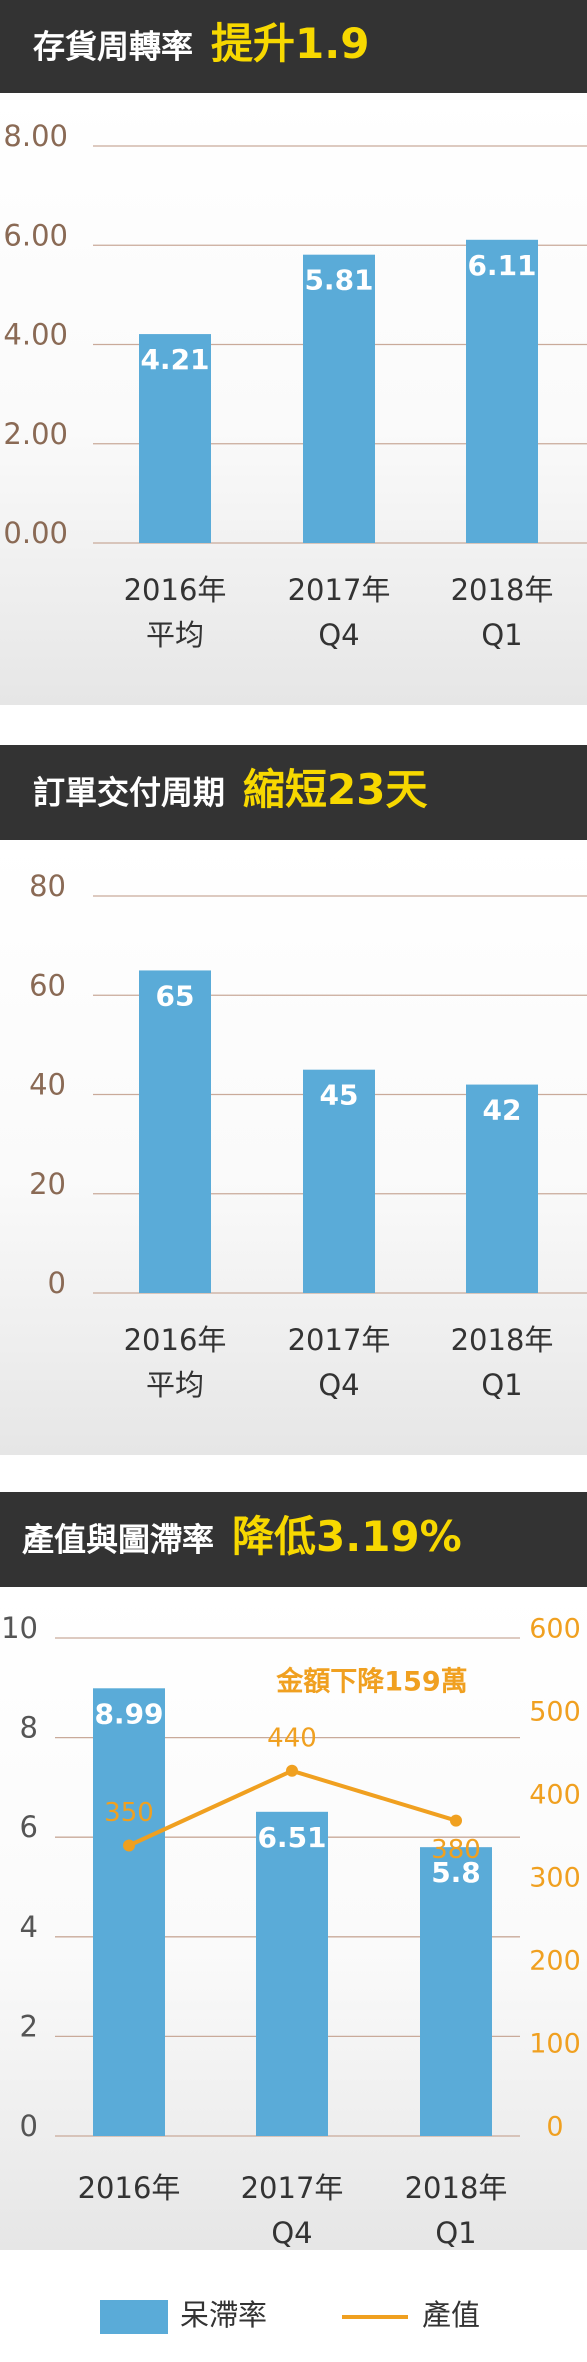 This screenshot has width=587, height=2362. Describe the element at coordinates (47, 1085) in the screenshot. I see `y-tick-label: 40` at that location.